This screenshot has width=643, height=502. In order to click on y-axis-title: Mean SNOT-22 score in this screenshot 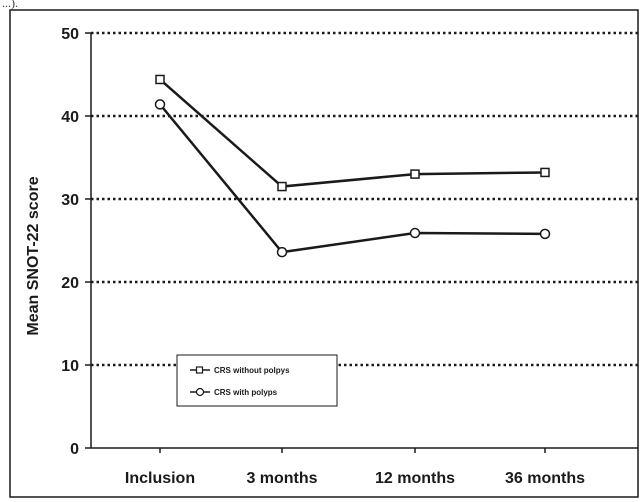, I will do `click(33, 255)`.